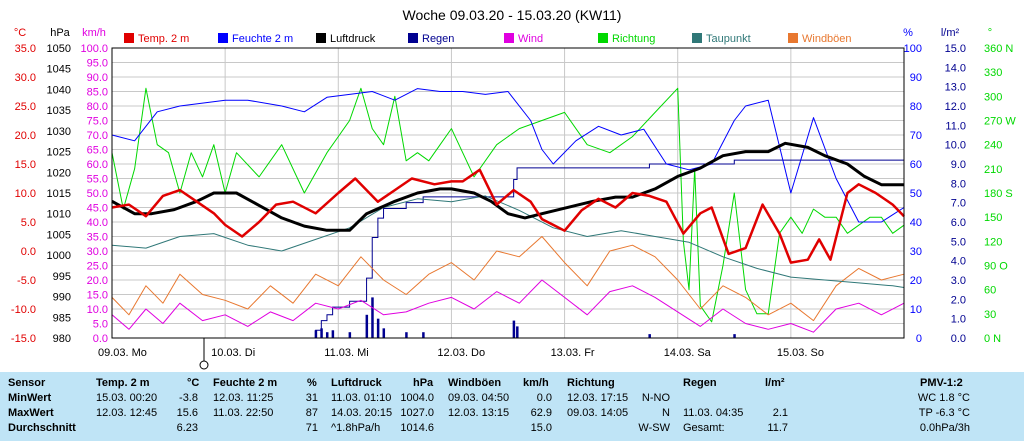  I want to click on rain-tick-label: 6.0, so click(958, 223).